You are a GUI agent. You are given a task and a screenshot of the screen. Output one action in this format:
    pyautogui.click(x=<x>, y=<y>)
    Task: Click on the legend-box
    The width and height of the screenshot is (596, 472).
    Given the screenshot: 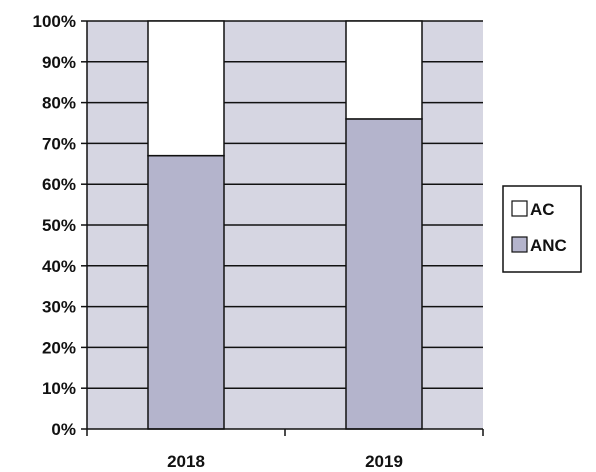 What is the action you would take?
    pyautogui.click(x=542, y=229)
    